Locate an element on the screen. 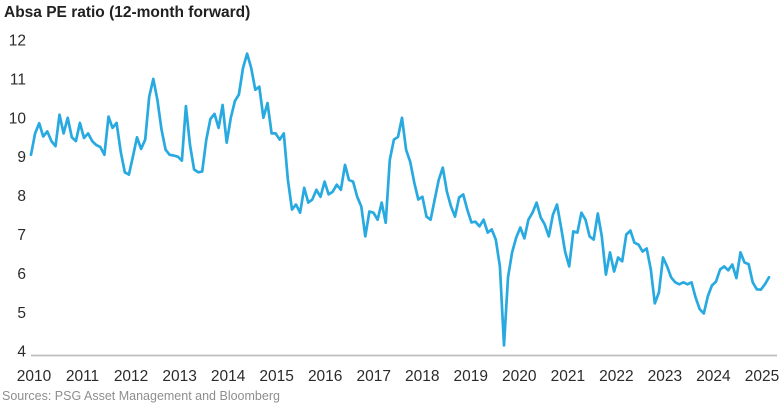 The image size is (783, 409). chart-title: Absa PE ratio (12-month forward) is located at coordinates (127, 12).